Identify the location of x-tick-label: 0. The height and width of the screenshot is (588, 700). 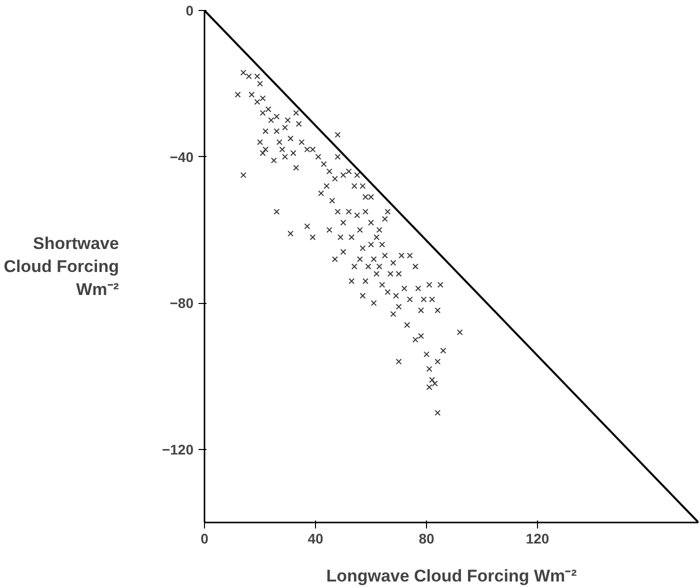
(204, 538).